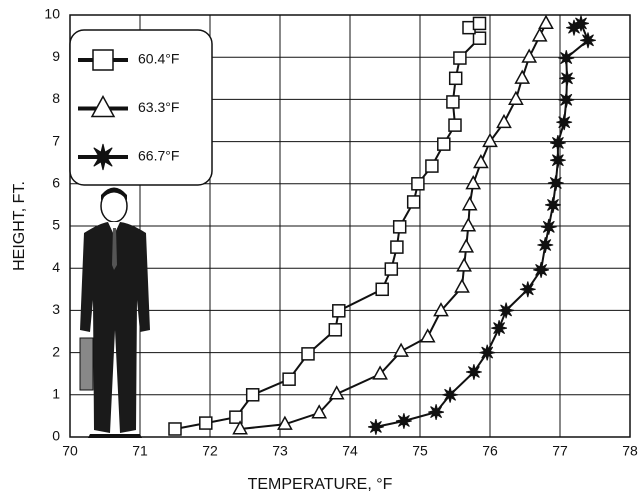  Describe the element at coordinates (210, 451) in the screenshot. I see `x-tick-label: 72` at that location.